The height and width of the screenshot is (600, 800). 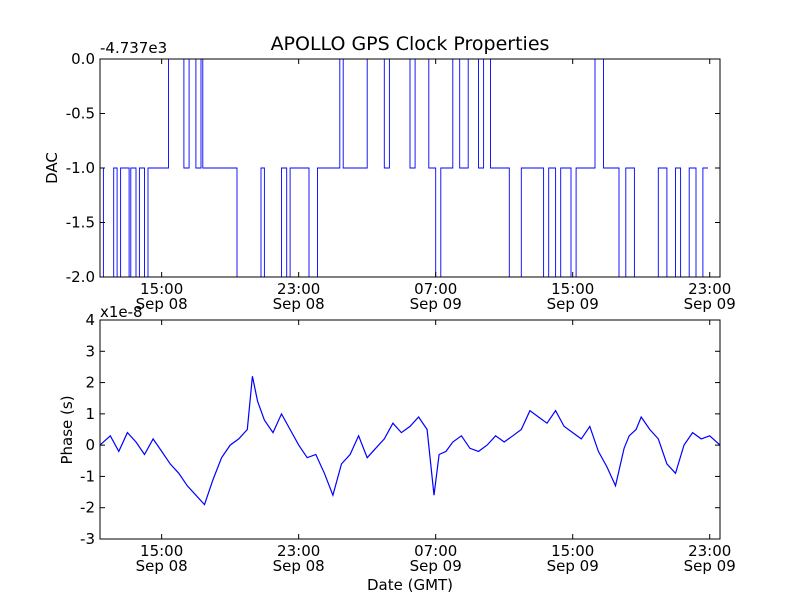 I want to click on y-tick-label: 4, so click(x=90, y=320).